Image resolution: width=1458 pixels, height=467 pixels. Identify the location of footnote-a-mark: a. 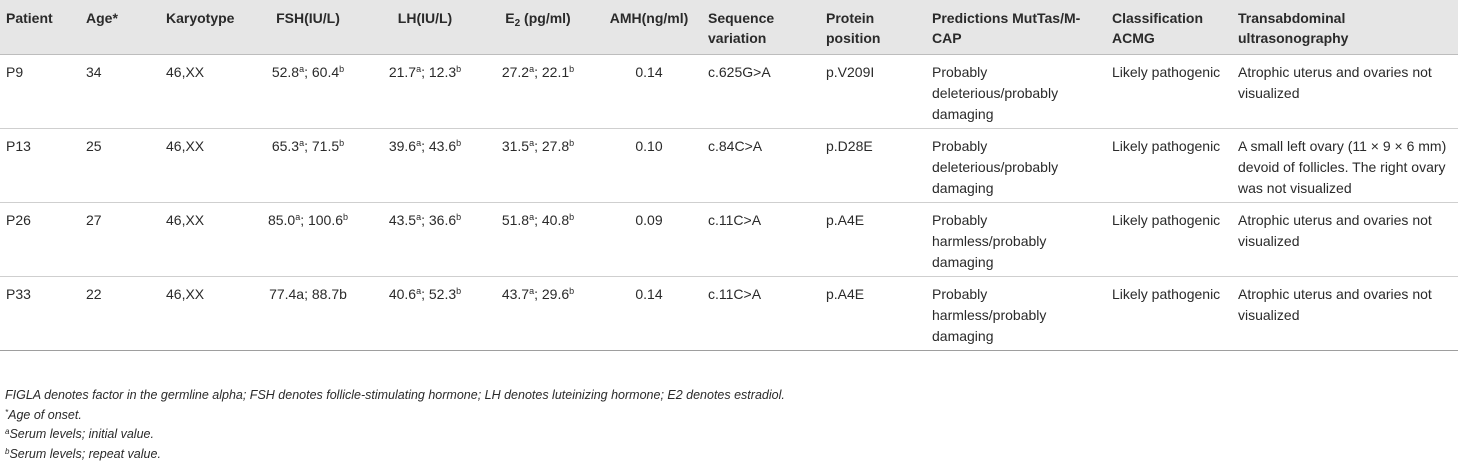
(7, 431).